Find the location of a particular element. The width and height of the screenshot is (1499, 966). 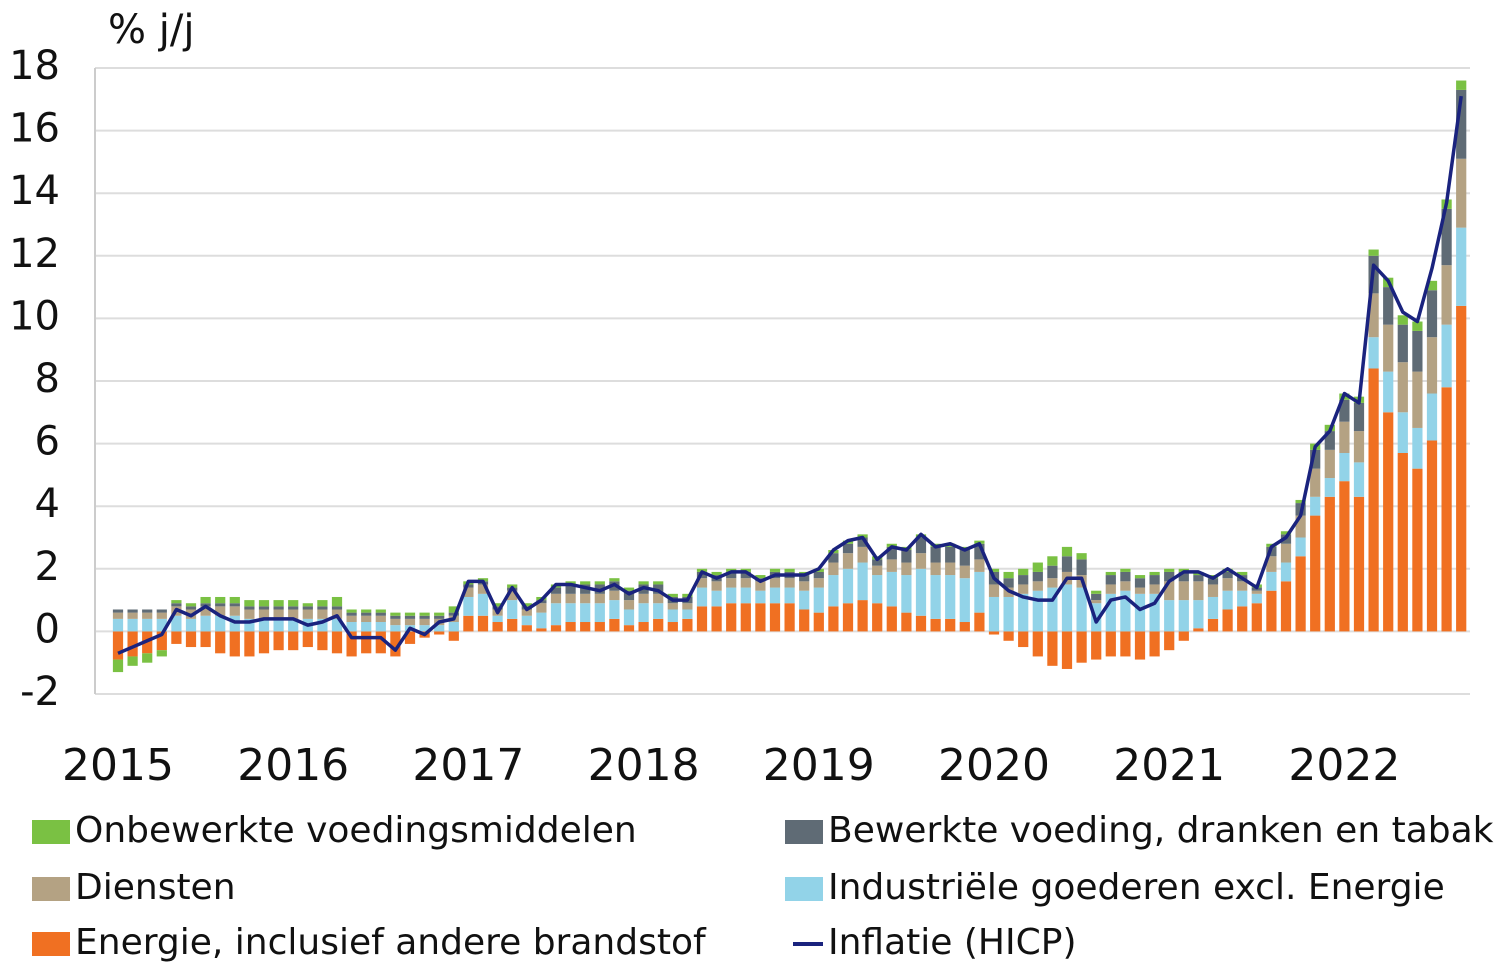

y-tick-label: 6 is located at coordinates (47, 442).